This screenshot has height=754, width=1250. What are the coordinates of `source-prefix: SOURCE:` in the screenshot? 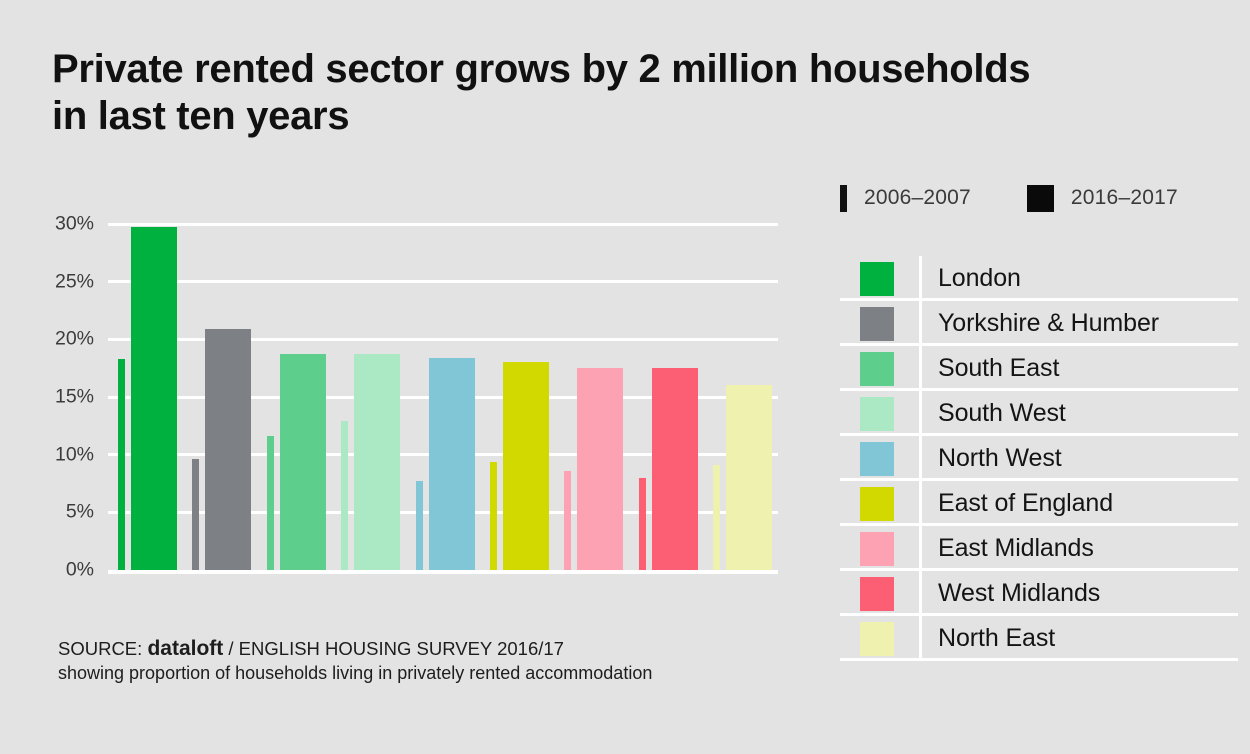 It's located at (103, 648).